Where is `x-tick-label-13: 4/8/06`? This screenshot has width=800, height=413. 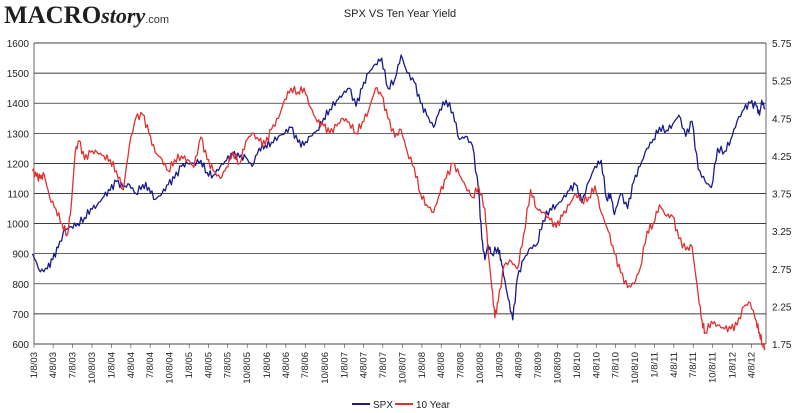 x-tick-label-13: 4/8/06 is located at coordinates (286, 365).